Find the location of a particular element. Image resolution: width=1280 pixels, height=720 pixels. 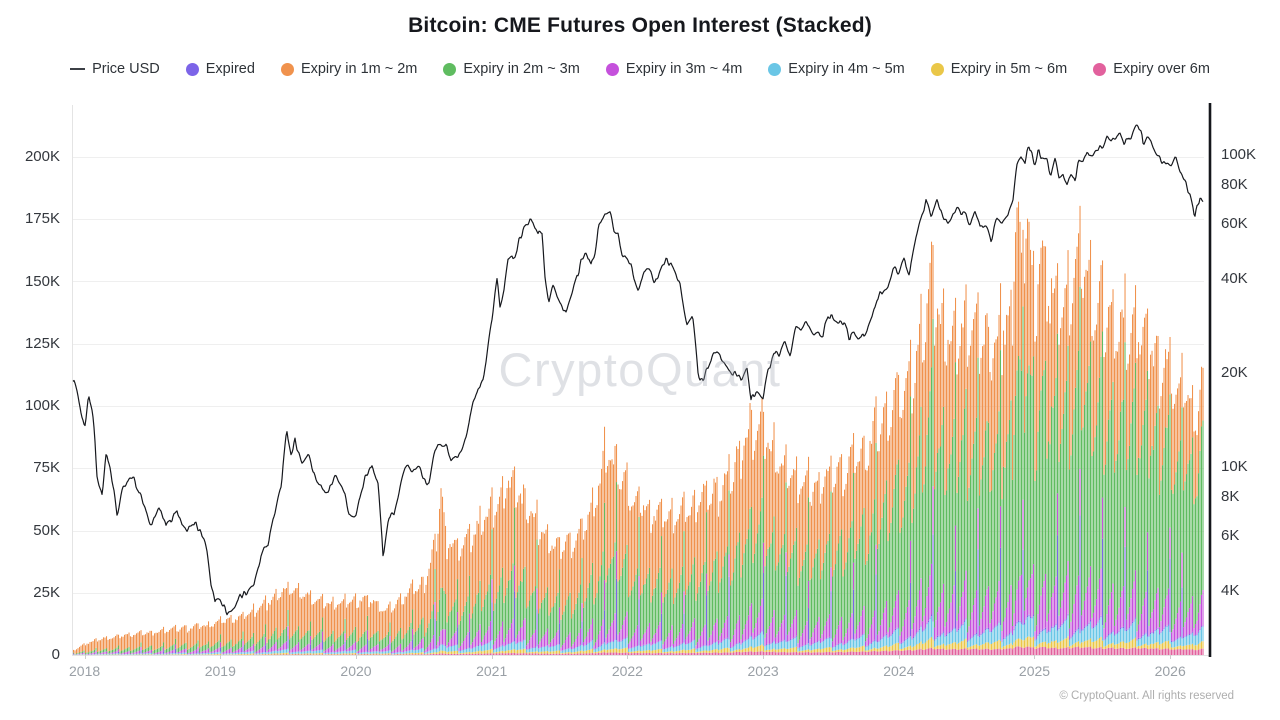

legend-label: Expiry in 5m ~ 6m is located at coordinates (1009, 69).